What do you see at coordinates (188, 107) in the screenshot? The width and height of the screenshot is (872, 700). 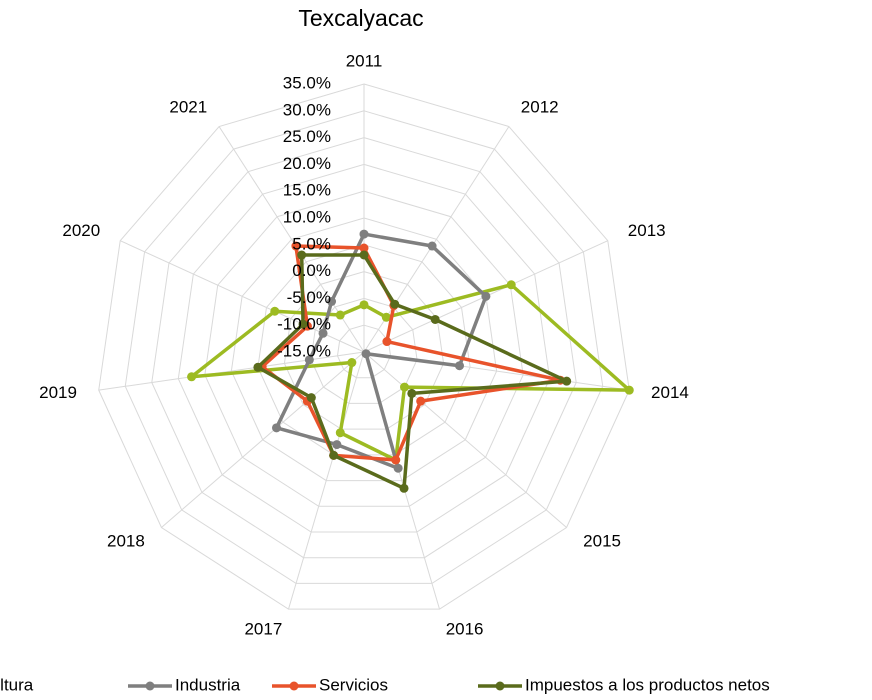 I see `category-label: 2021` at bounding box center [188, 107].